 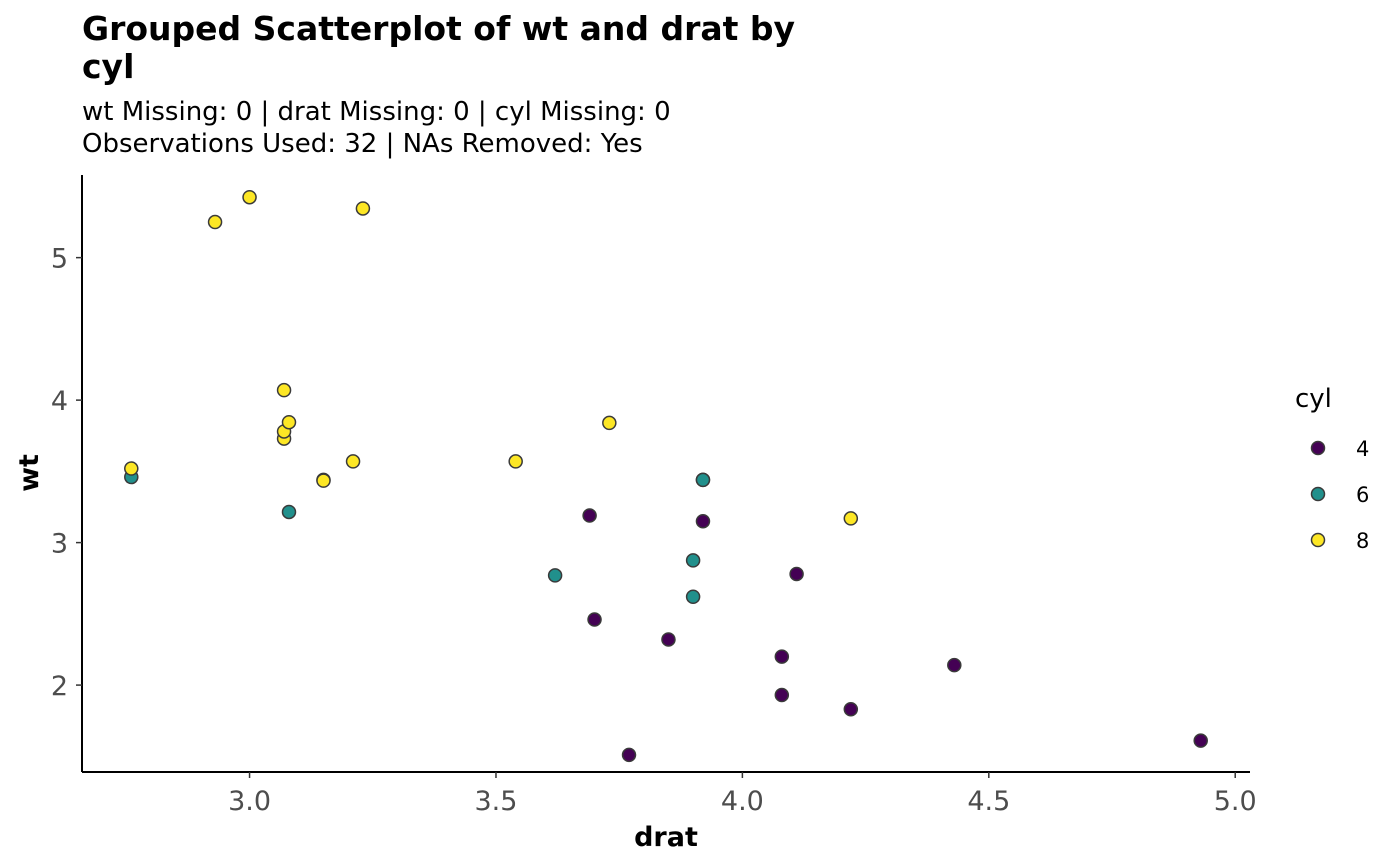 What do you see at coordinates (1362, 449) in the screenshot?
I see `legend-label-4: 4` at bounding box center [1362, 449].